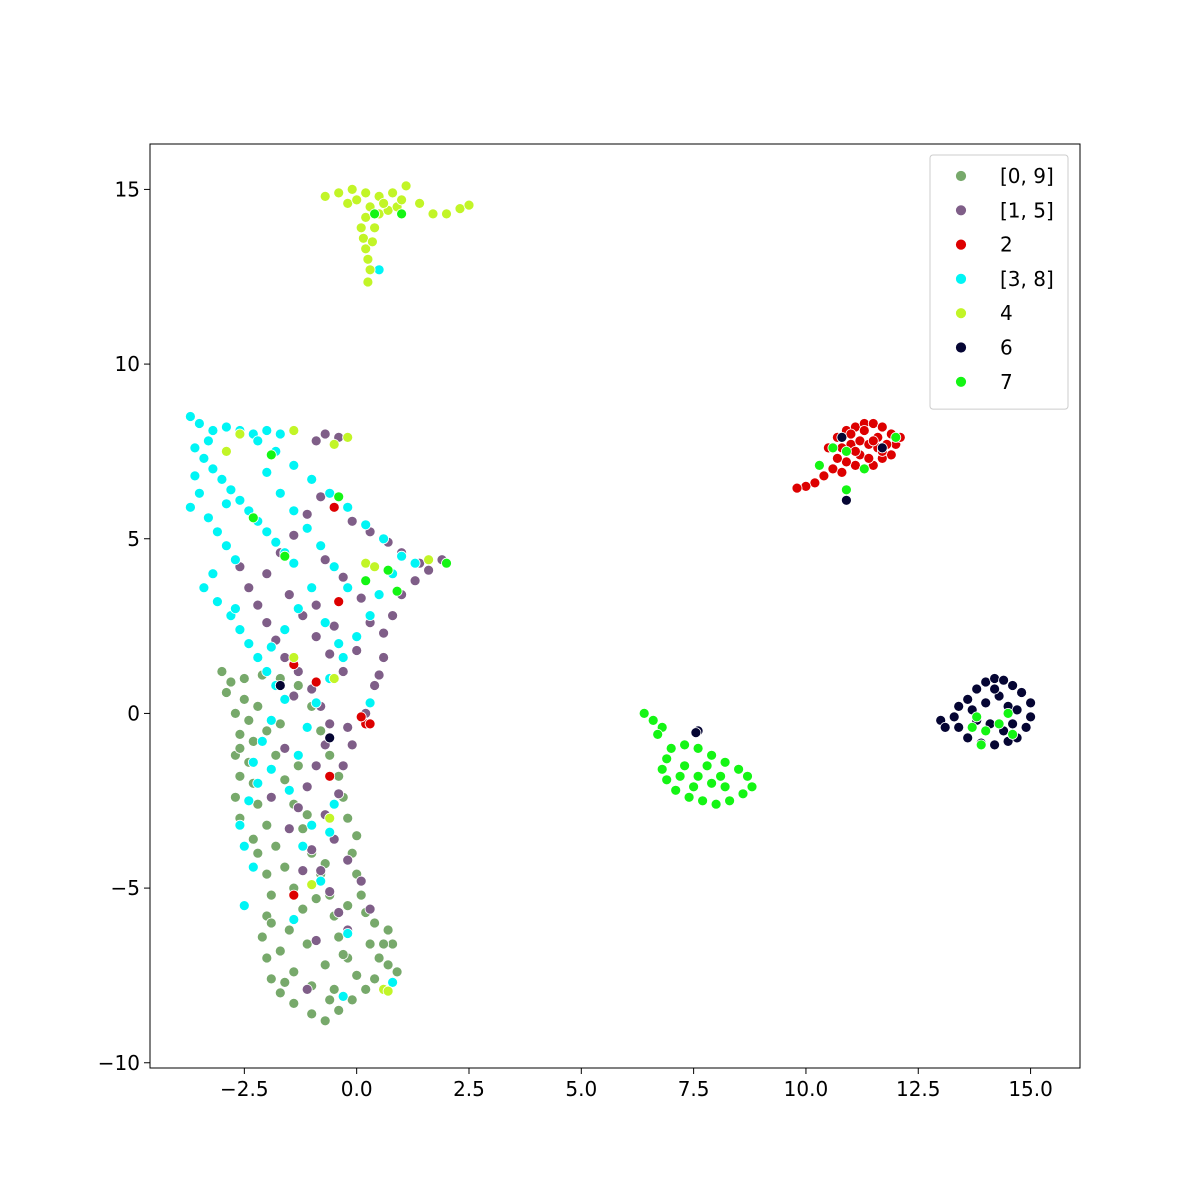  What do you see at coordinates (1030, 1089) in the screenshot?
I see `x-tick-label: 15.0` at bounding box center [1030, 1089].